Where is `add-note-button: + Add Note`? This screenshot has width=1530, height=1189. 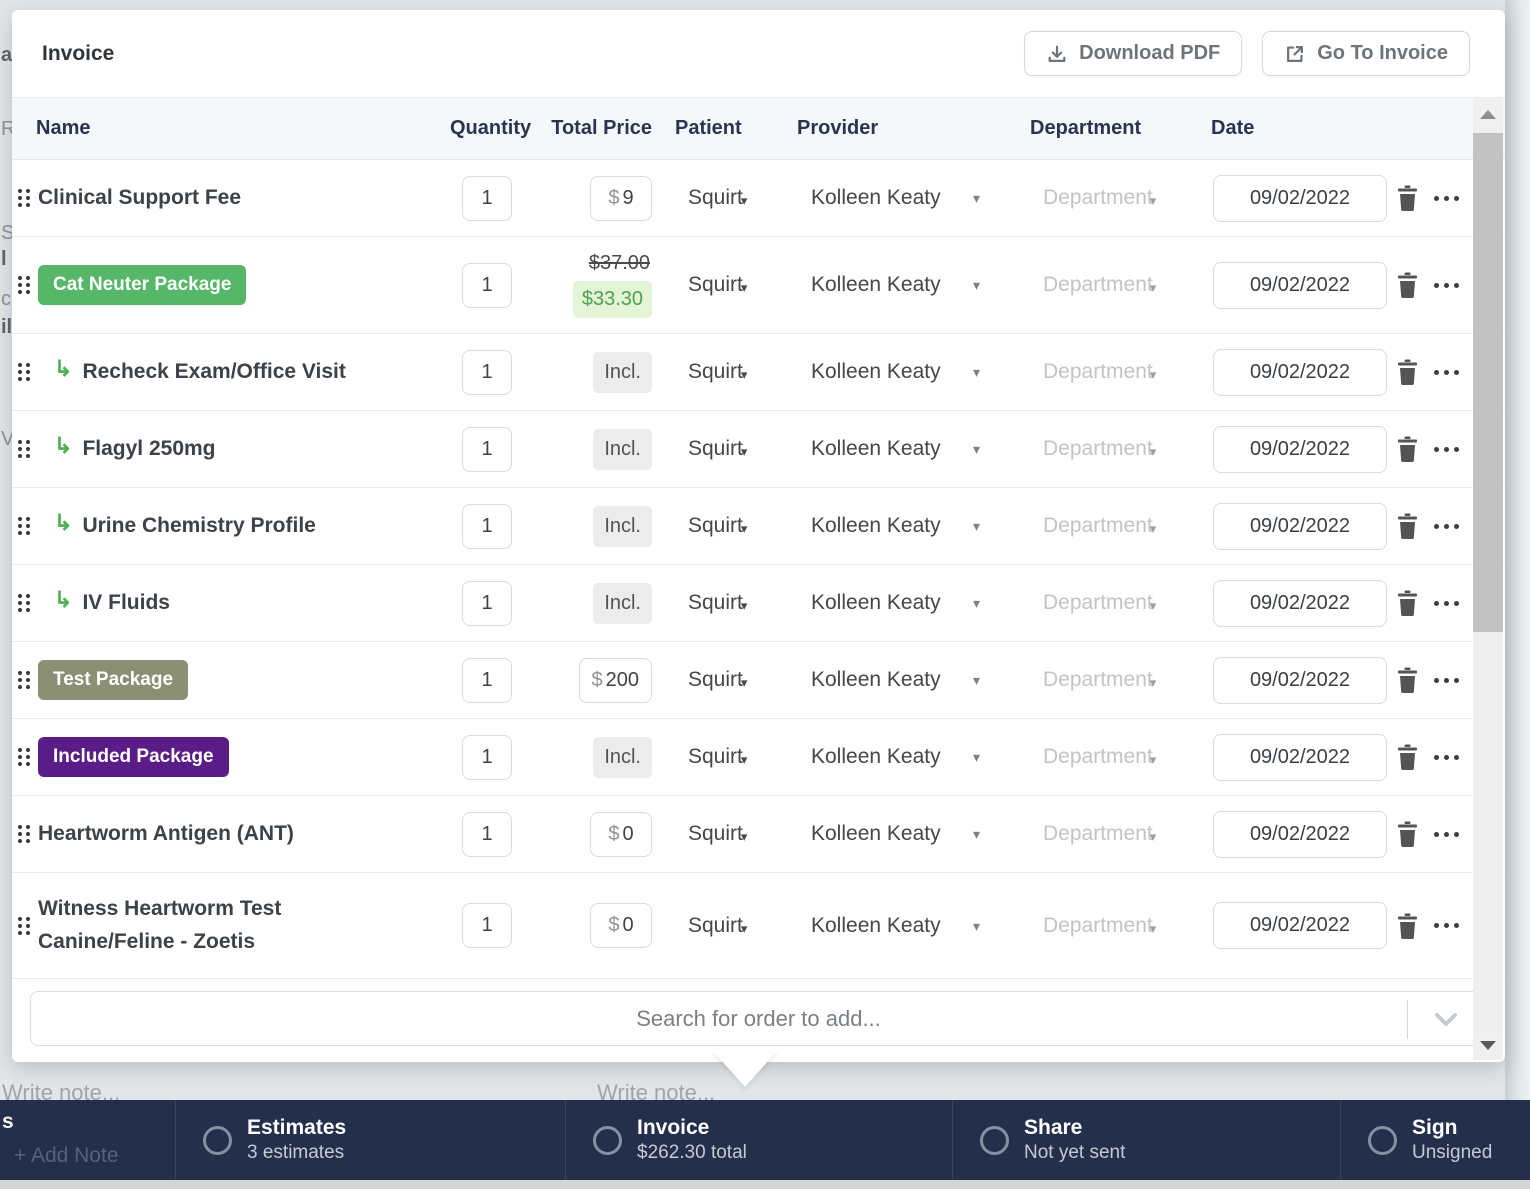
add-note-button: + Add Note is located at coordinates (66, 1155).